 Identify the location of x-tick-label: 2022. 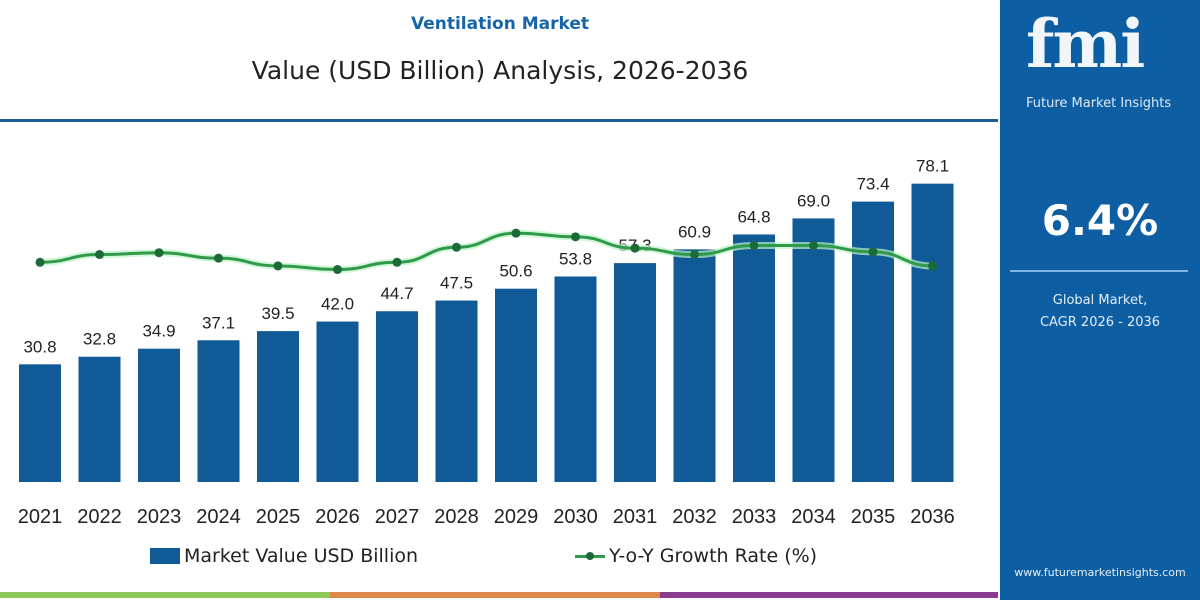
(99, 517).